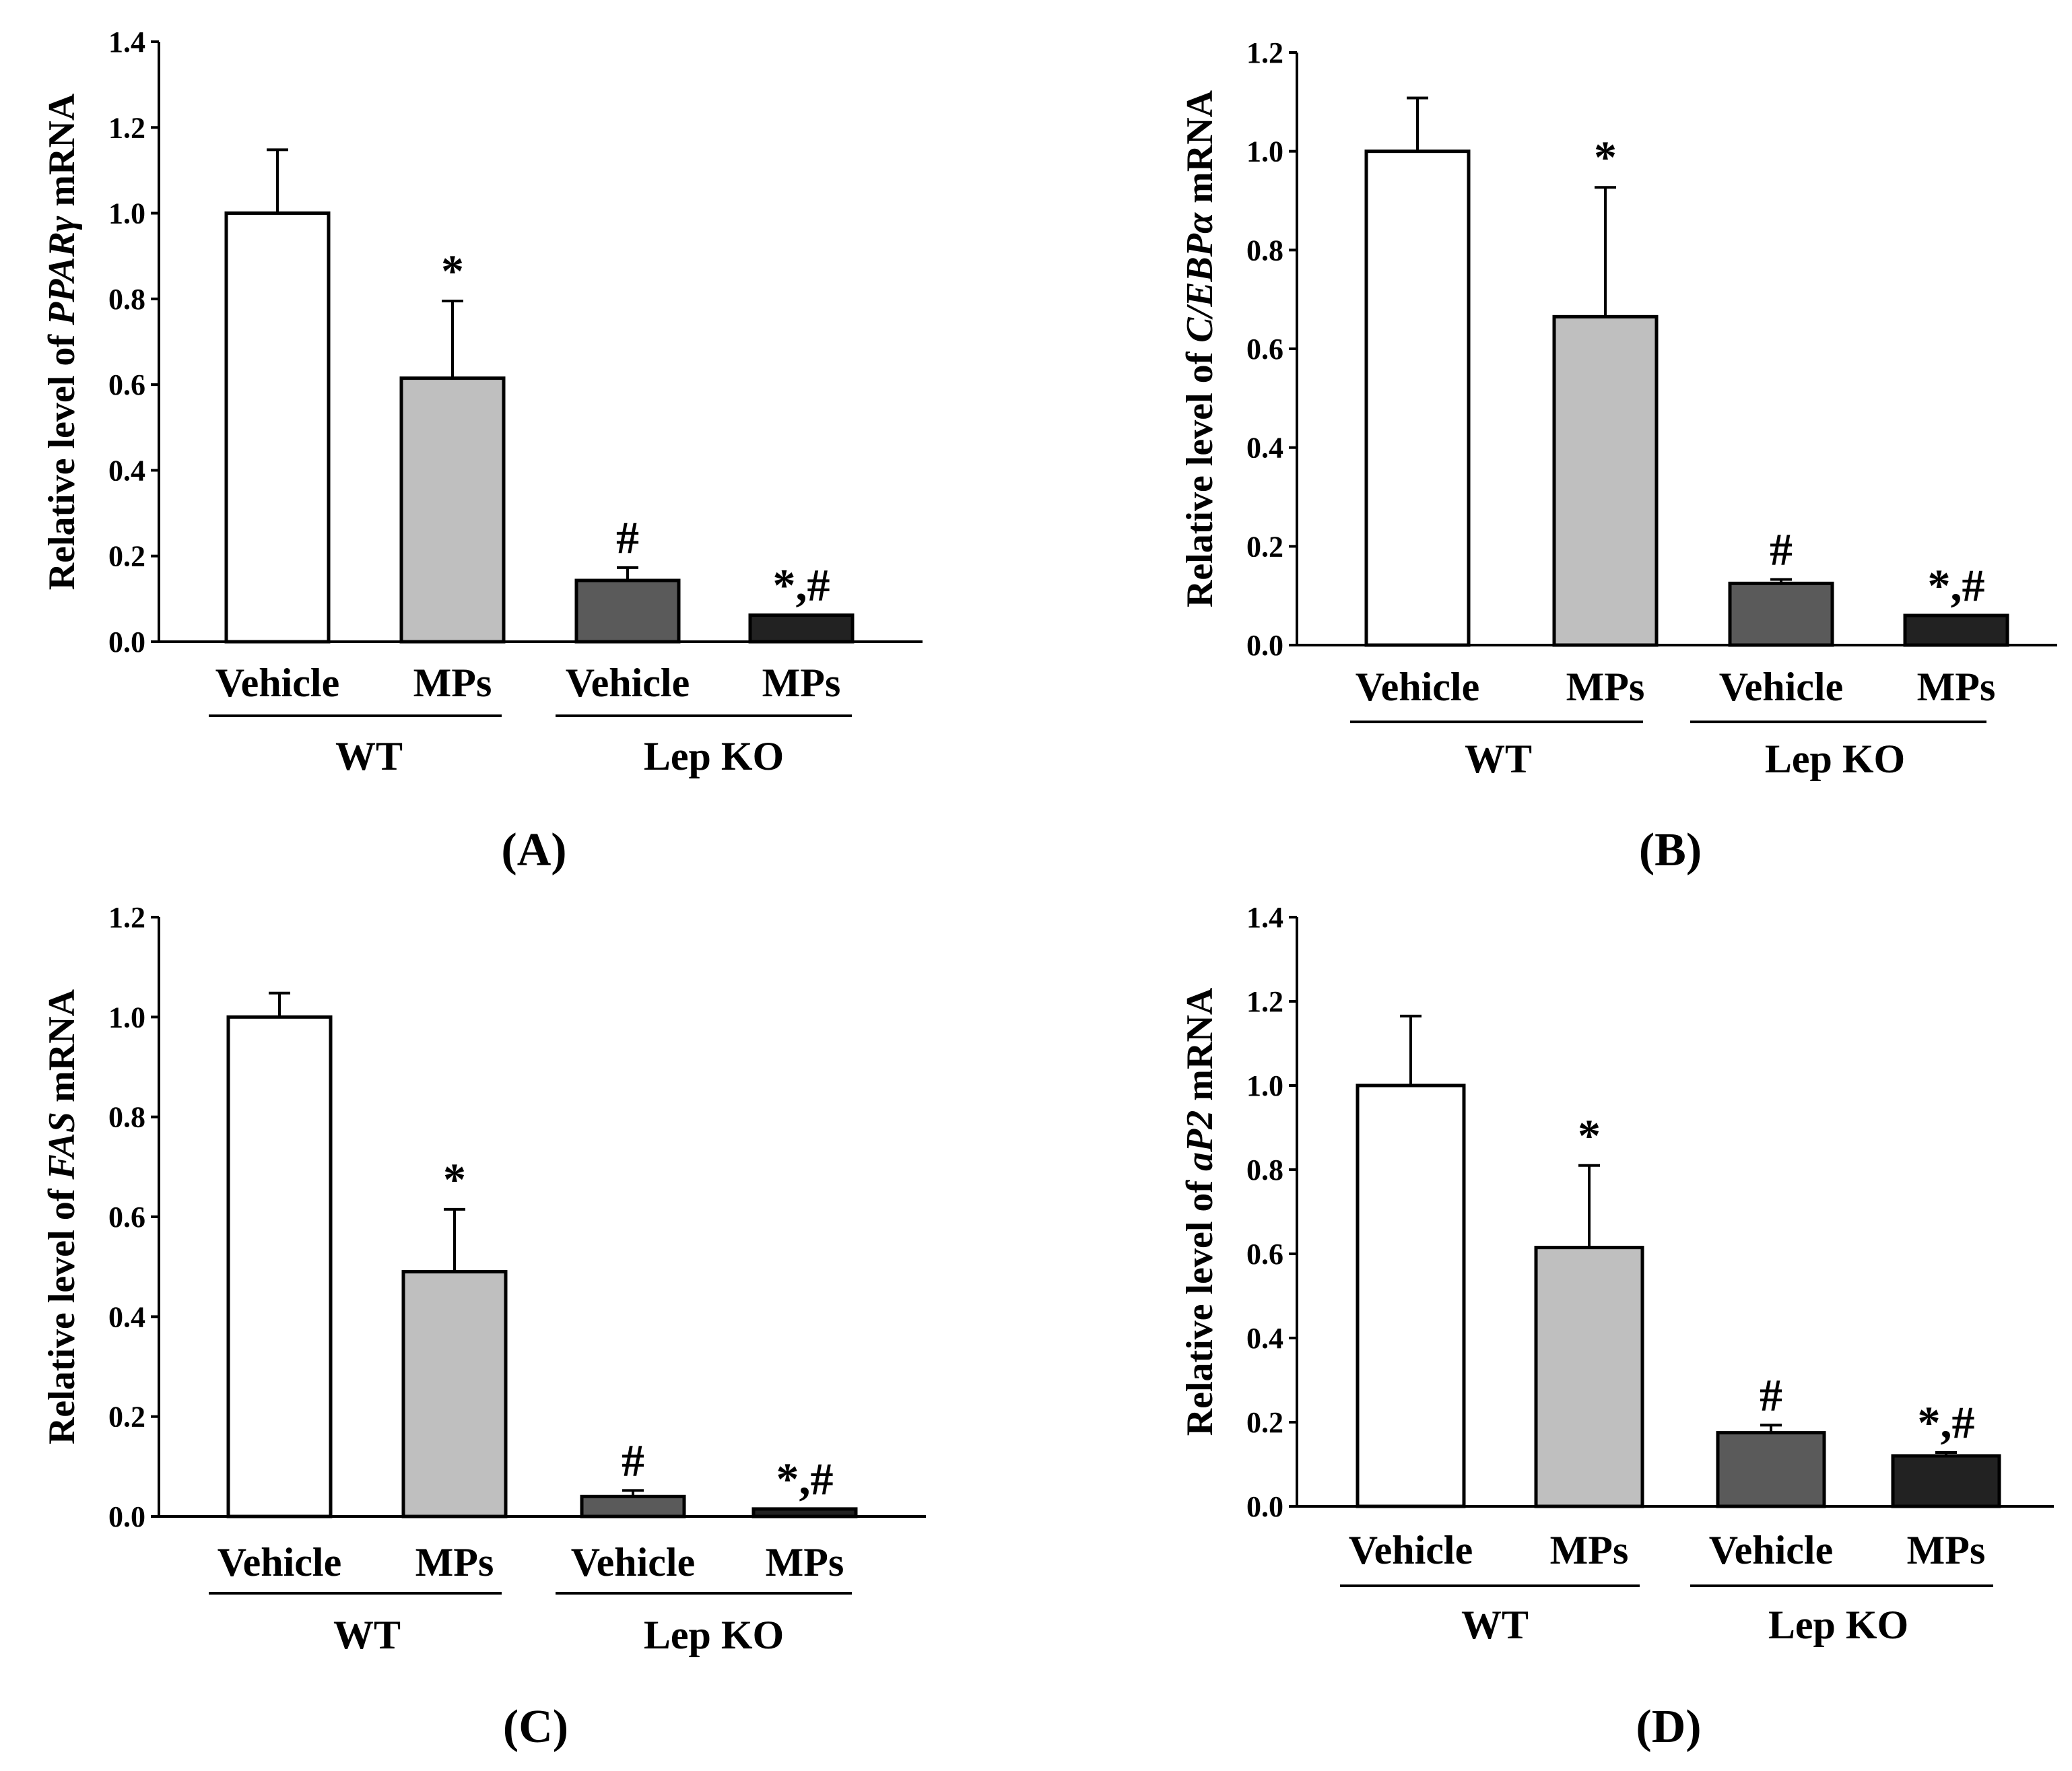  What do you see at coordinates (1200, 1211) in the screenshot?
I see `y-axis-label: Relative level of aP2 mRNA` at bounding box center [1200, 1211].